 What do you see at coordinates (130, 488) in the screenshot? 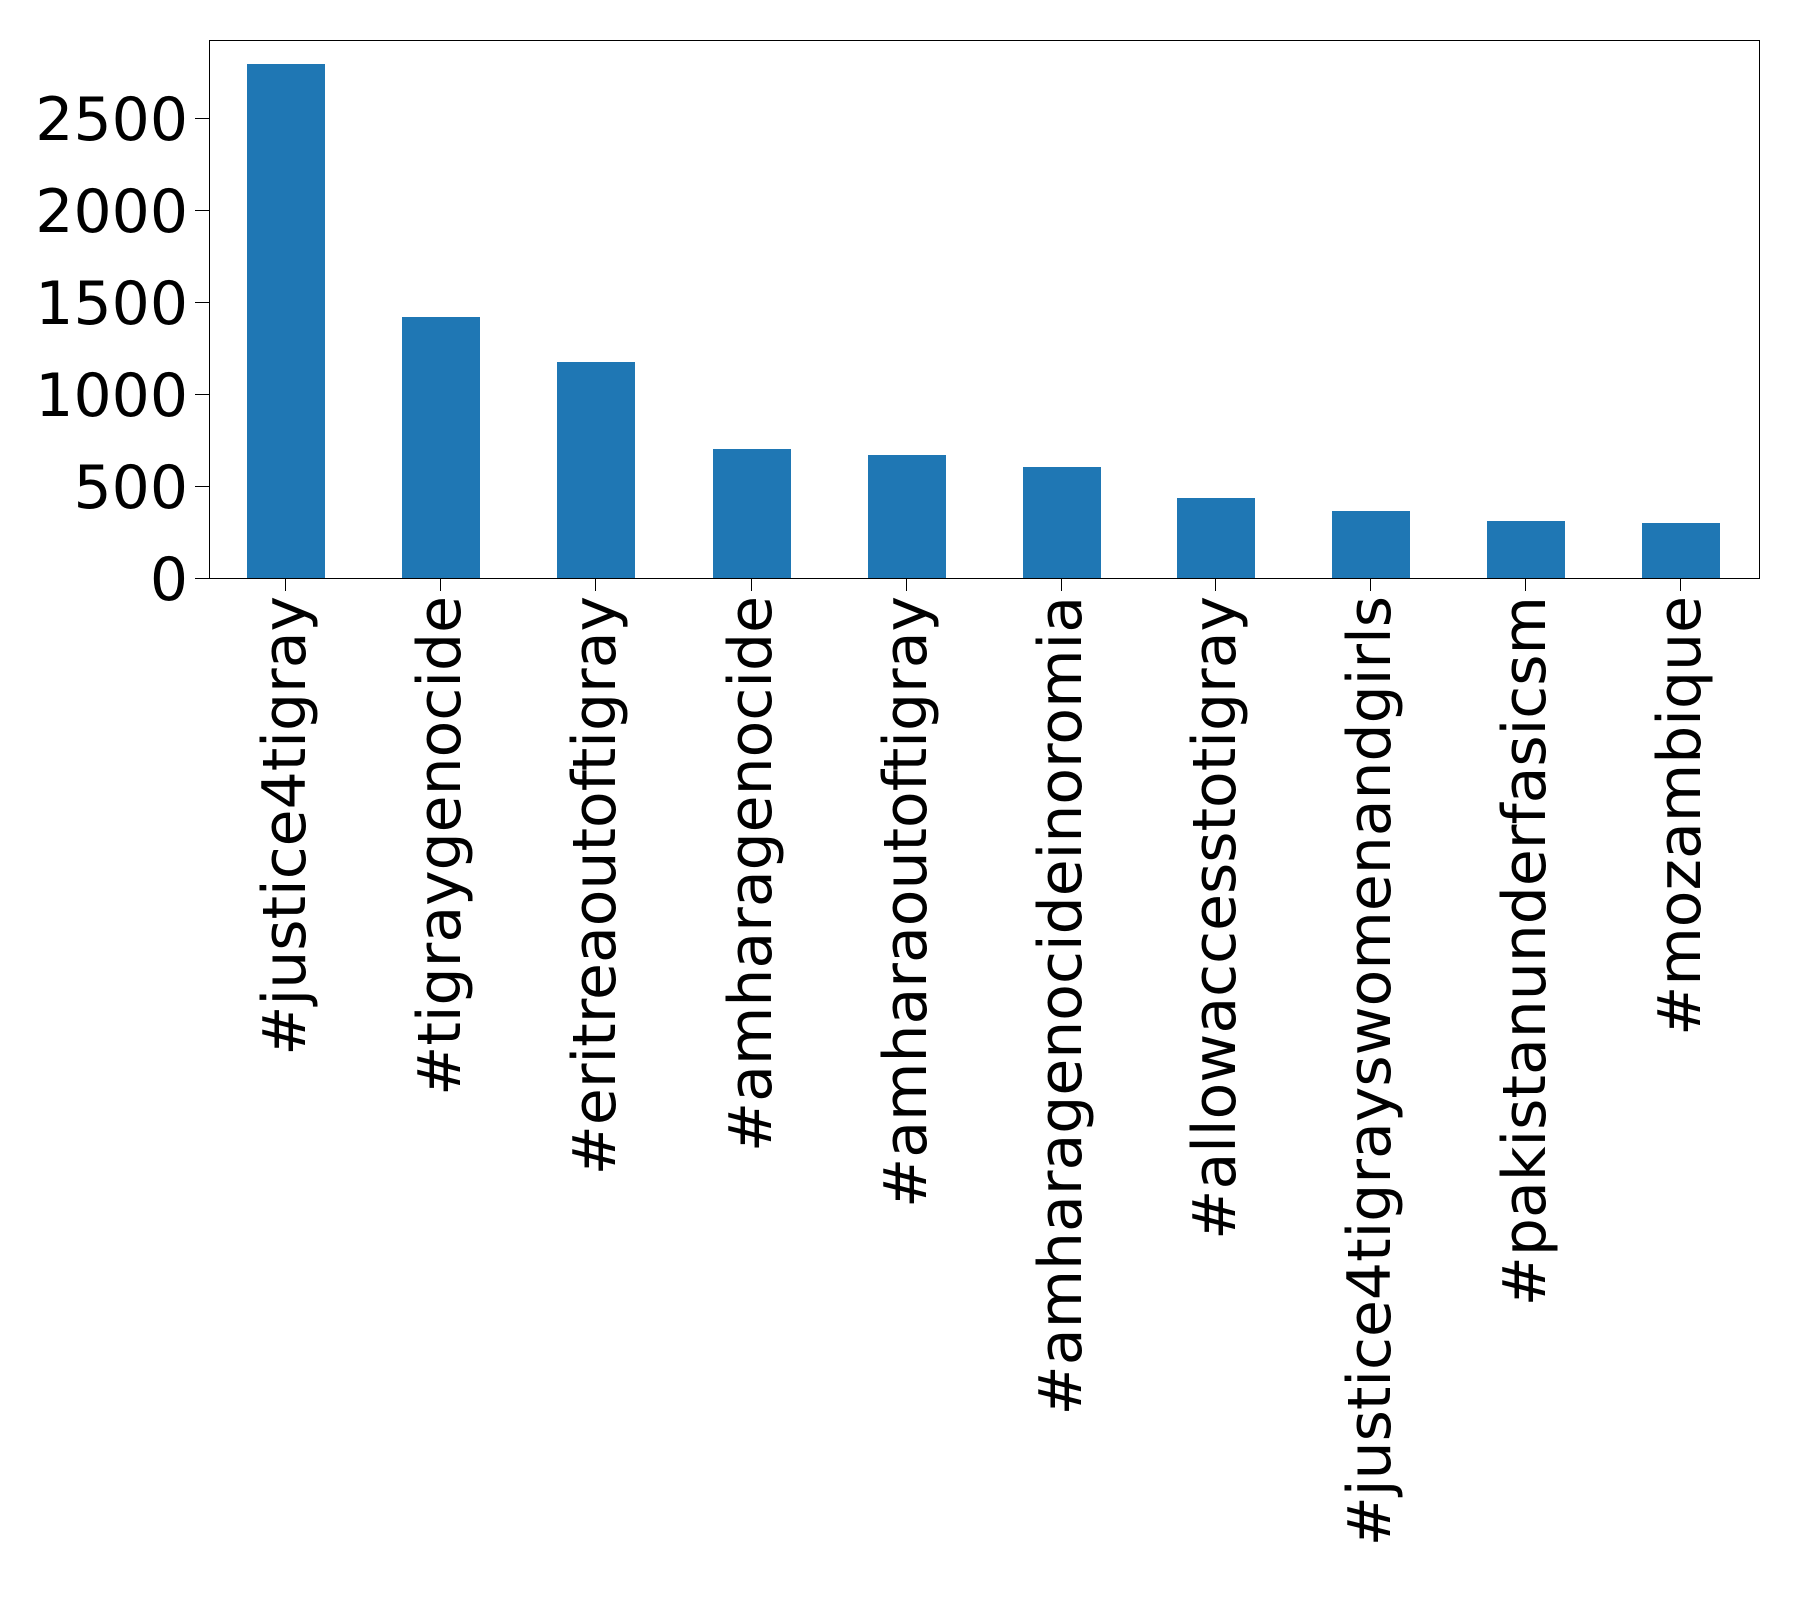
I see `y-tick-label: 500` at bounding box center [130, 488].